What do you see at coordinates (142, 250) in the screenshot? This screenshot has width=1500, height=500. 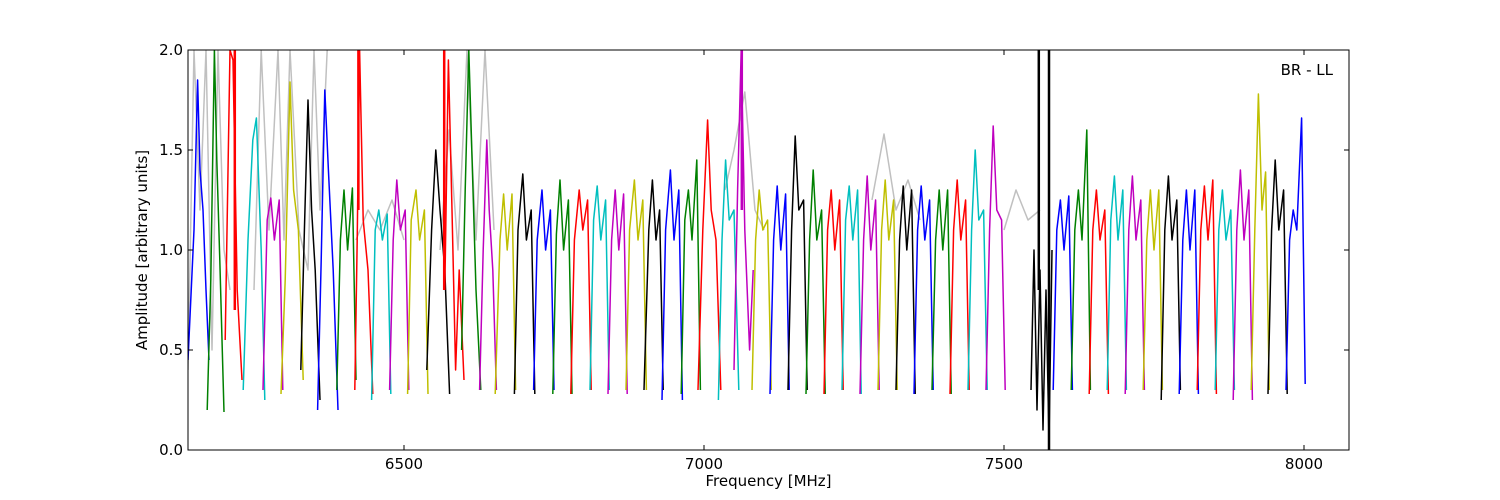 I see `y-axis-label: Amplitude [arbitrary units]` at bounding box center [142, 250].